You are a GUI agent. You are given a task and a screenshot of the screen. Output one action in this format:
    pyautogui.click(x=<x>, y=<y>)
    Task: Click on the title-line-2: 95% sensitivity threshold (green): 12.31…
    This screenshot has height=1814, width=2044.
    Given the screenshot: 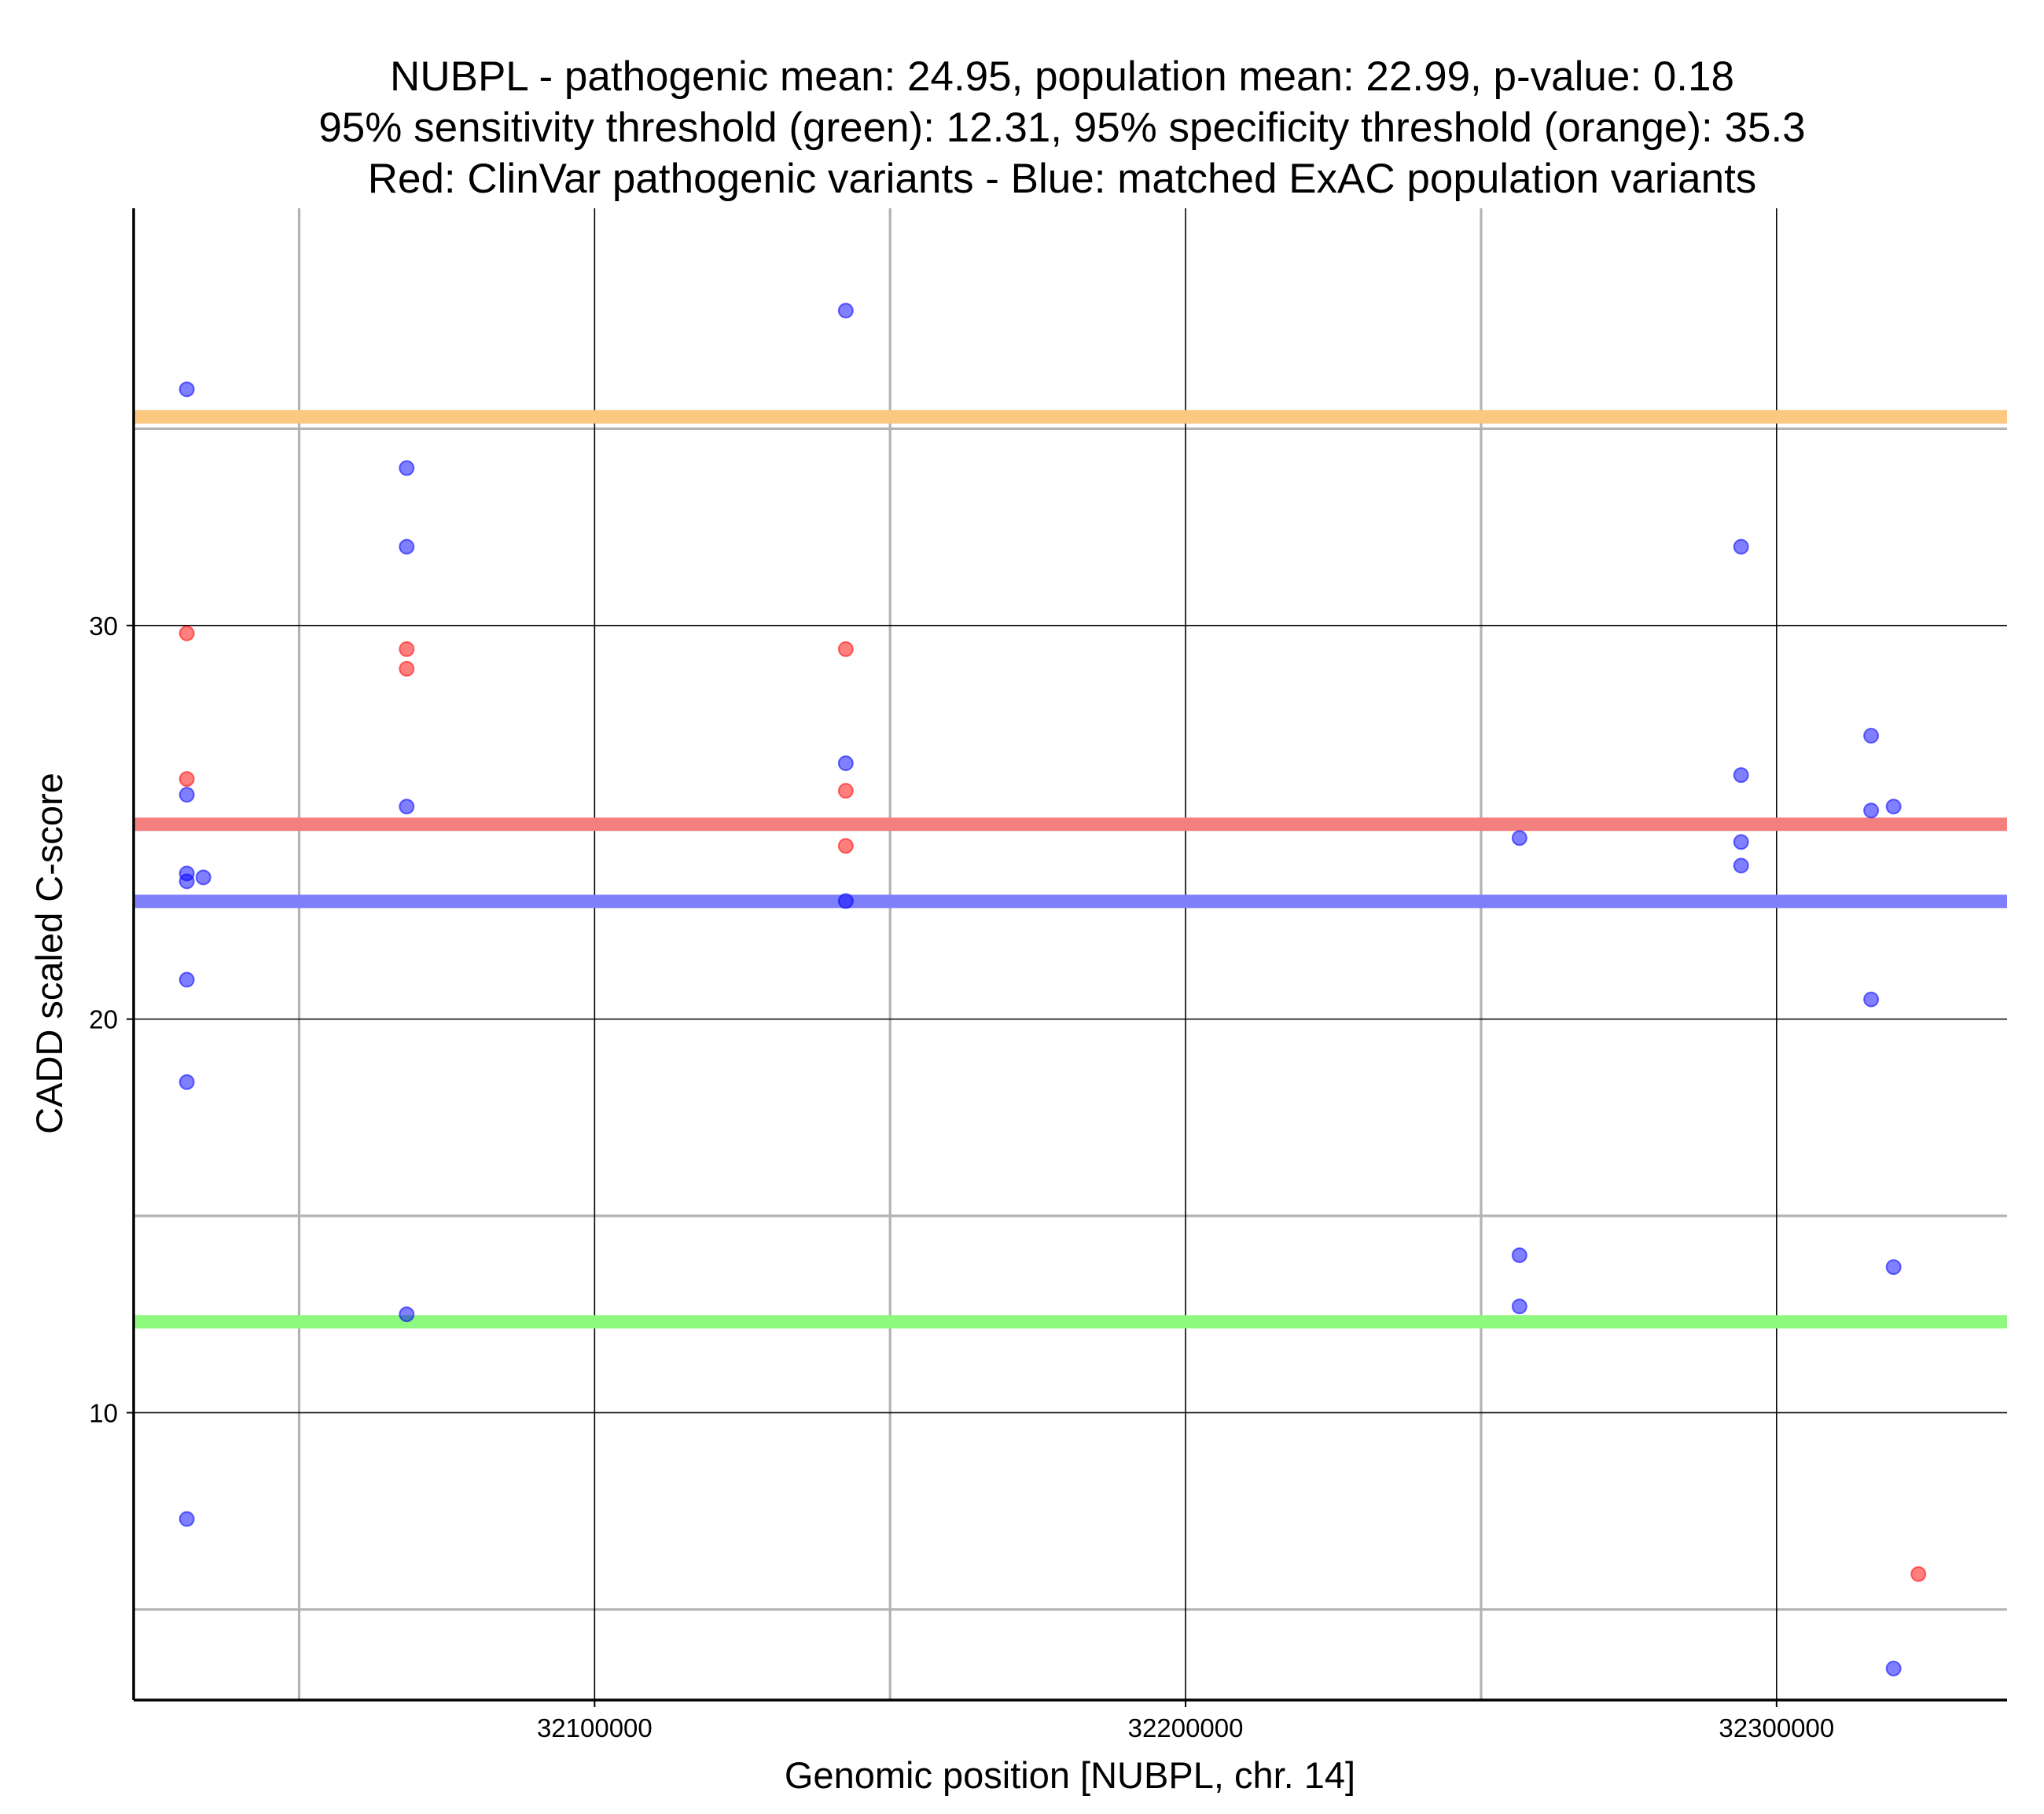 What is the action you would take?
    pyautogui.click(x=1062, y=128)
    